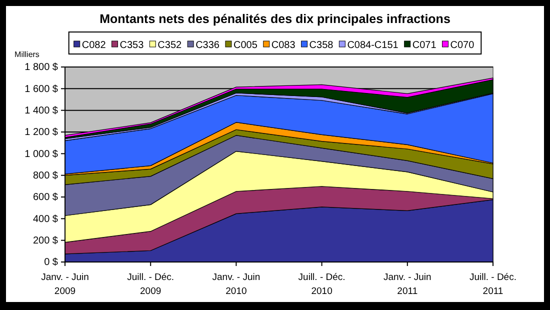 The width and height of the screenshot is (550, 310). I want to click on y-axis-title: Milliers, so click(27, 54).